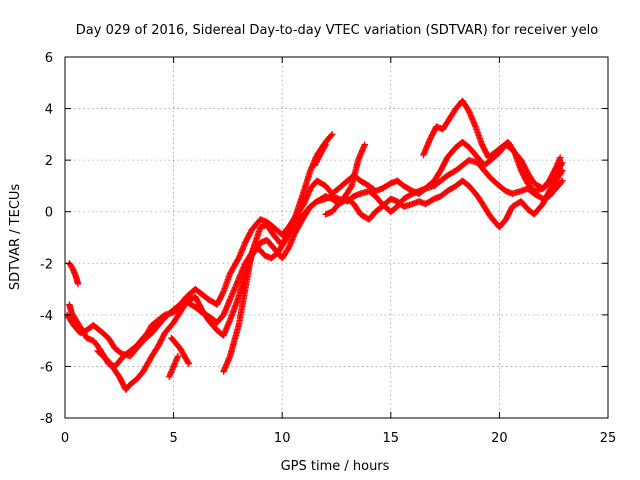 Image resolution: width=640 pixels, height=480 pixels. What do you see at coordinates (608, 438) in the screenshot?
I see `x-tick-label: 25` at bounding box center [608, 438].